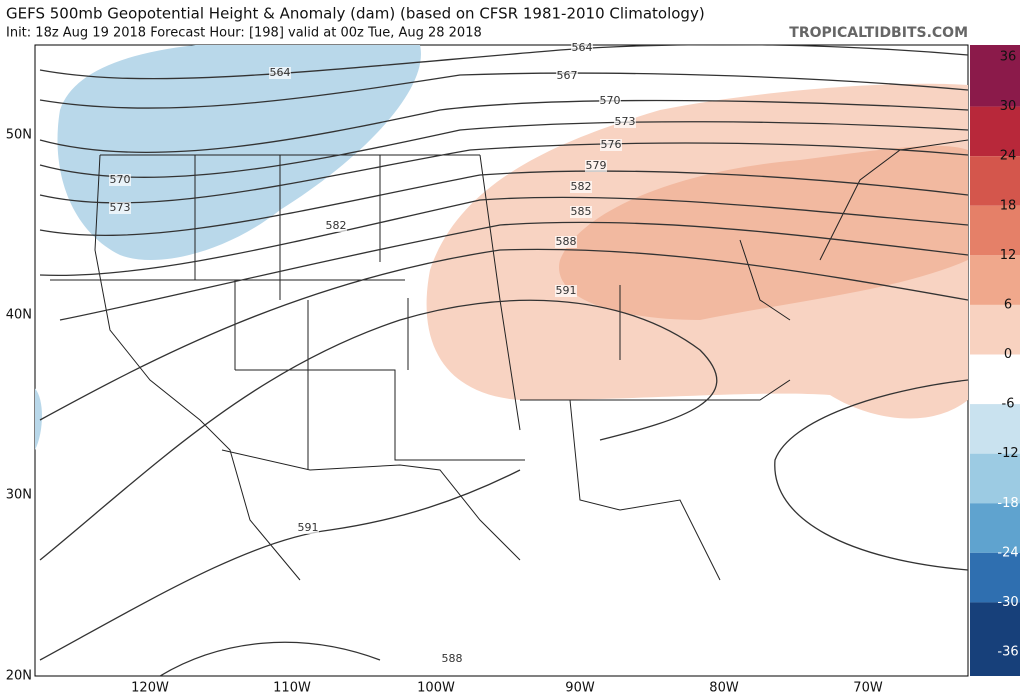 The image size is (1024, 696). I want to click on colorbar-tick-label: -30, so click(1007, 602).